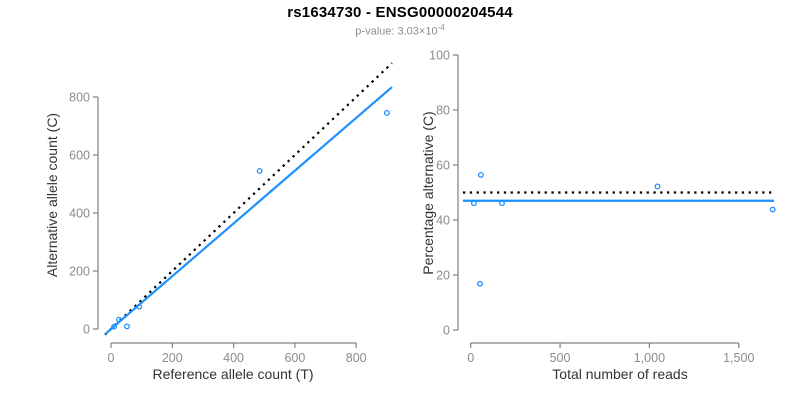 The image size is (800, 400). I want to click on x-axis-tick-label: 600, so click(294, 358).